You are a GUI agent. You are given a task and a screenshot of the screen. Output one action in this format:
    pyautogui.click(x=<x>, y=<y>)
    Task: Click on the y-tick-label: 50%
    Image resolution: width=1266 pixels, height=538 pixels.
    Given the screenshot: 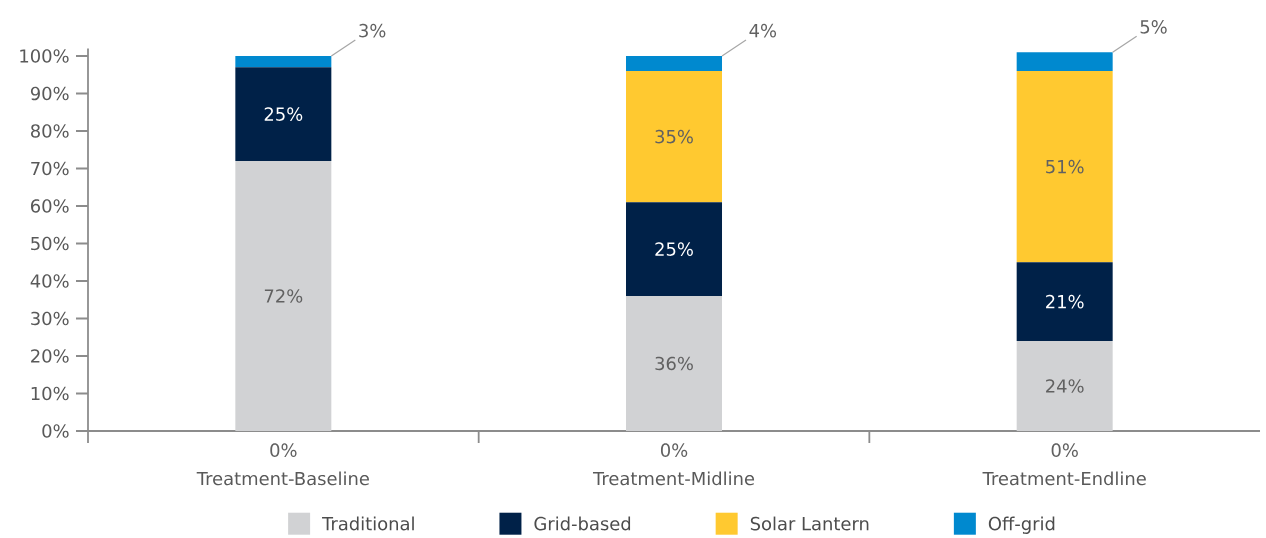 What is the action you would take?
    pyautogui.click(x=50, y=243)
    